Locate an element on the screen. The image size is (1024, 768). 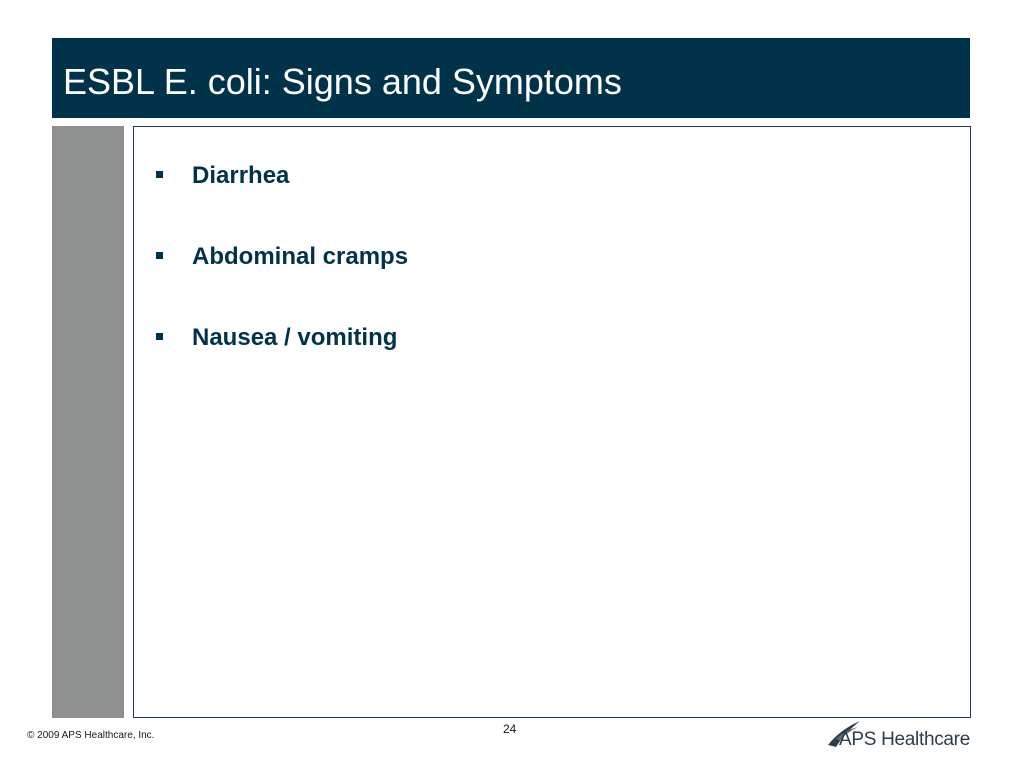
side-decoration-block is located at coordinates (88, 422).